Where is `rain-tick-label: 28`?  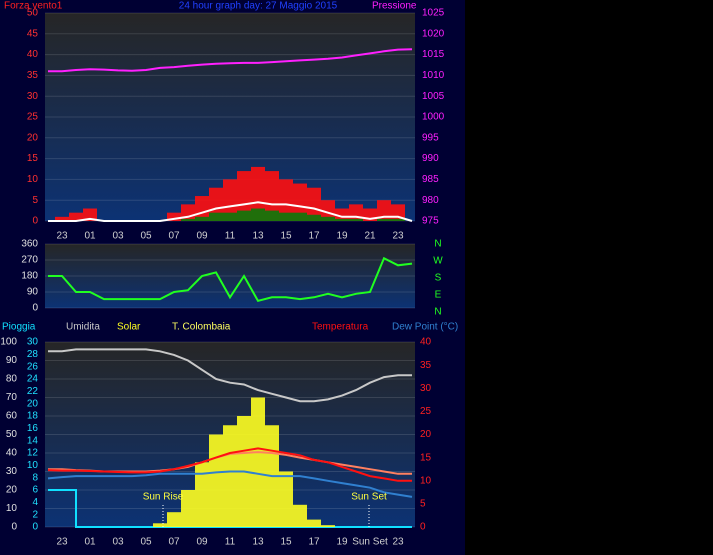 rain-tick-label: 28 is located at coordinates (33, 354).